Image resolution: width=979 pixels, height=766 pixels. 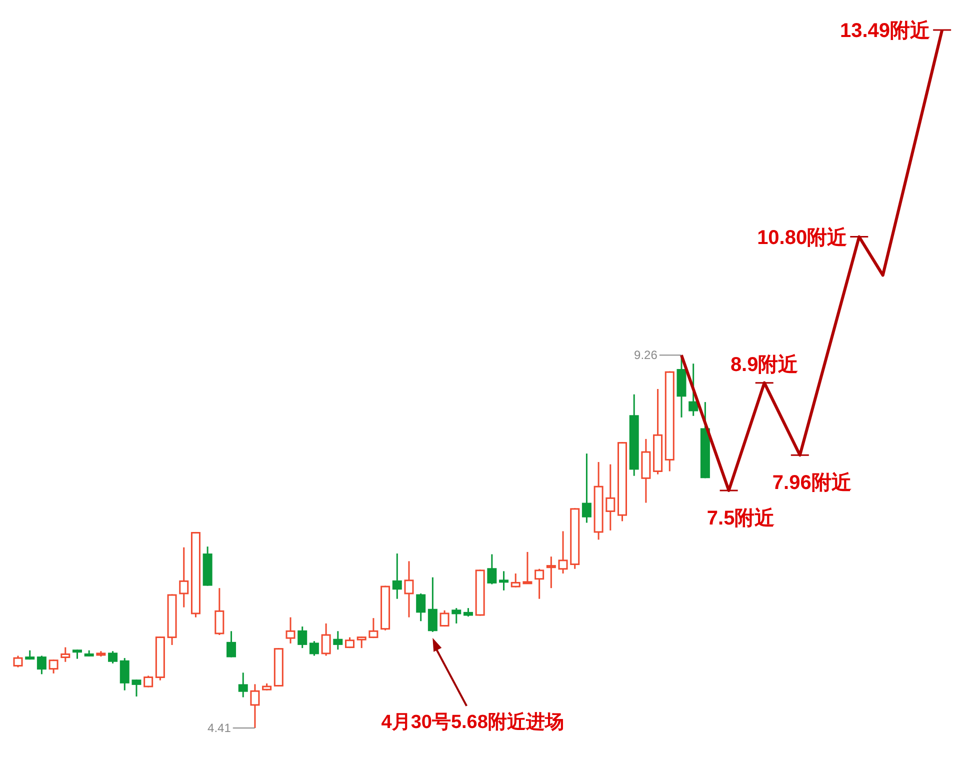 What do you see at coordinates (740, 518) in the screenshot?
I see `annotation: 7.5附近` at bounding box center [740, 518].